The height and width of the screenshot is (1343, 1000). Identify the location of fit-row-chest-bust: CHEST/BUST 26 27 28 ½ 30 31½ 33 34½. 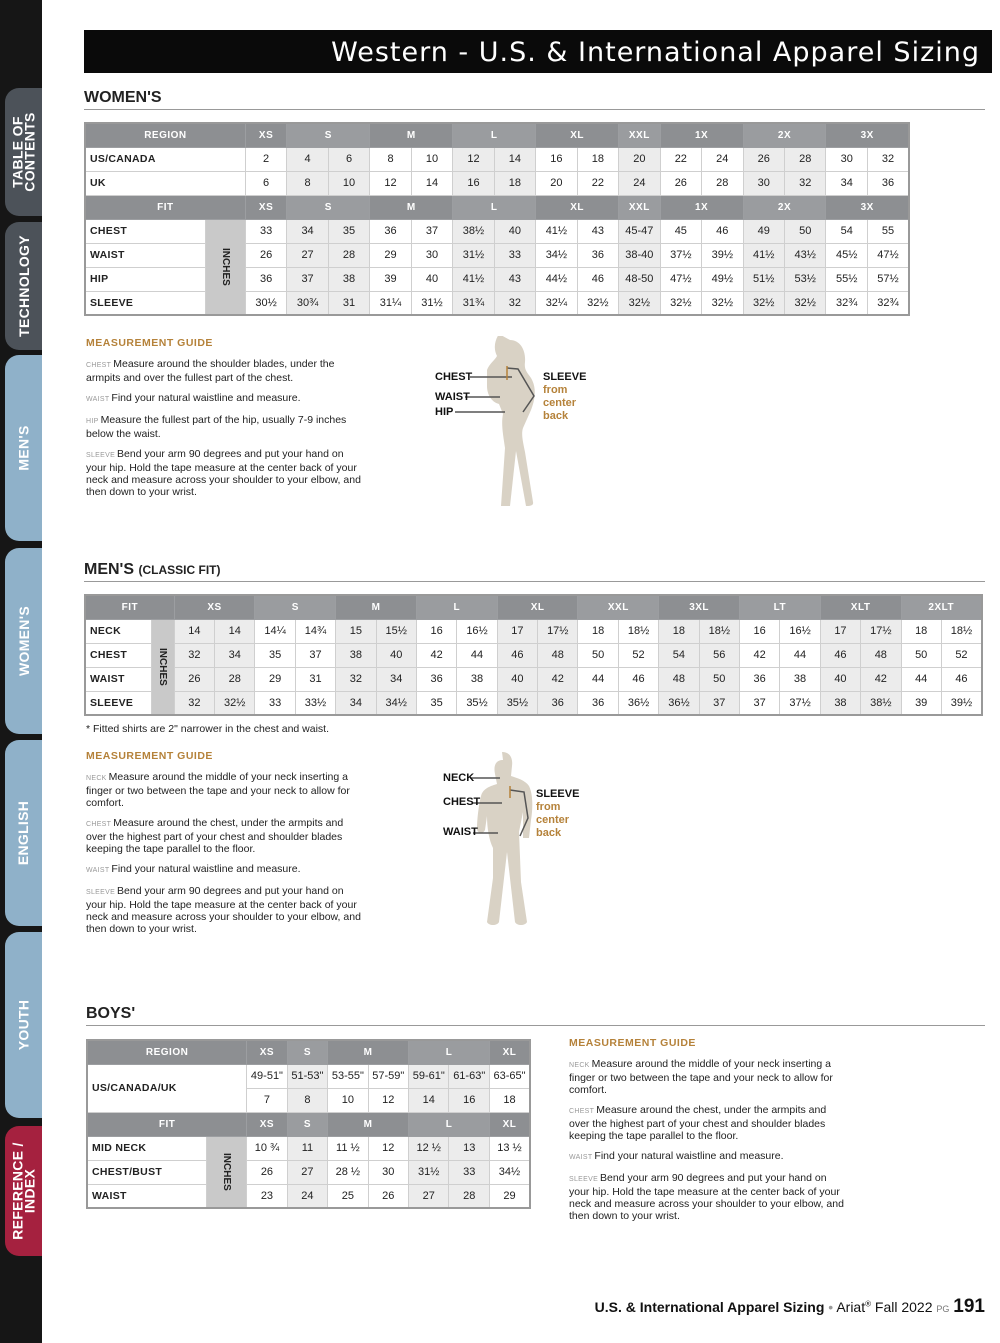
(308, 1172).